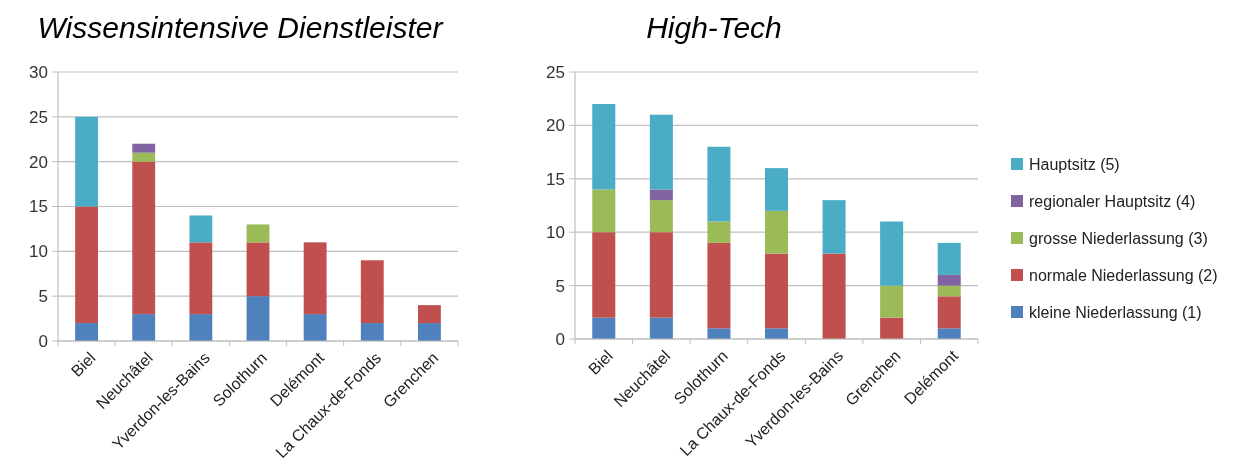 Image resolution: width=1256 pixels, height=474 pixels. What do you see at coordinates (714, 27) in the screenshot?
I see `chart-title: High-Tech` at bounding box center [714, 27].